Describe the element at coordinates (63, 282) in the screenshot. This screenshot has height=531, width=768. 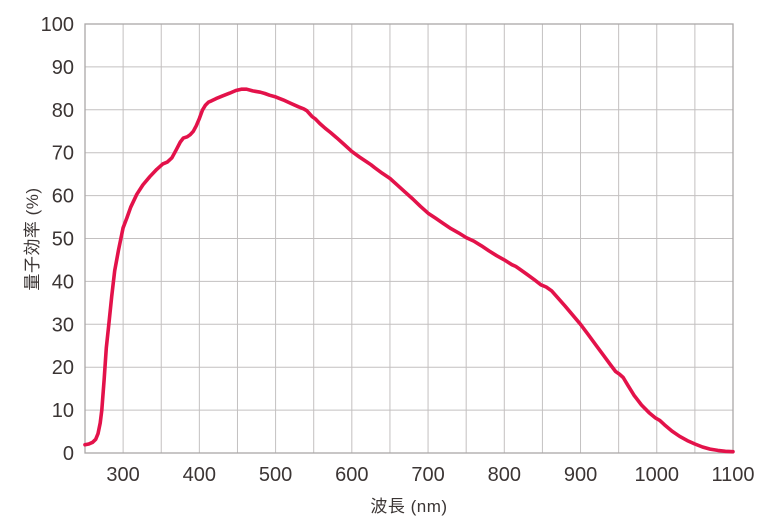
I see `y-tick-label: 40` at that location.